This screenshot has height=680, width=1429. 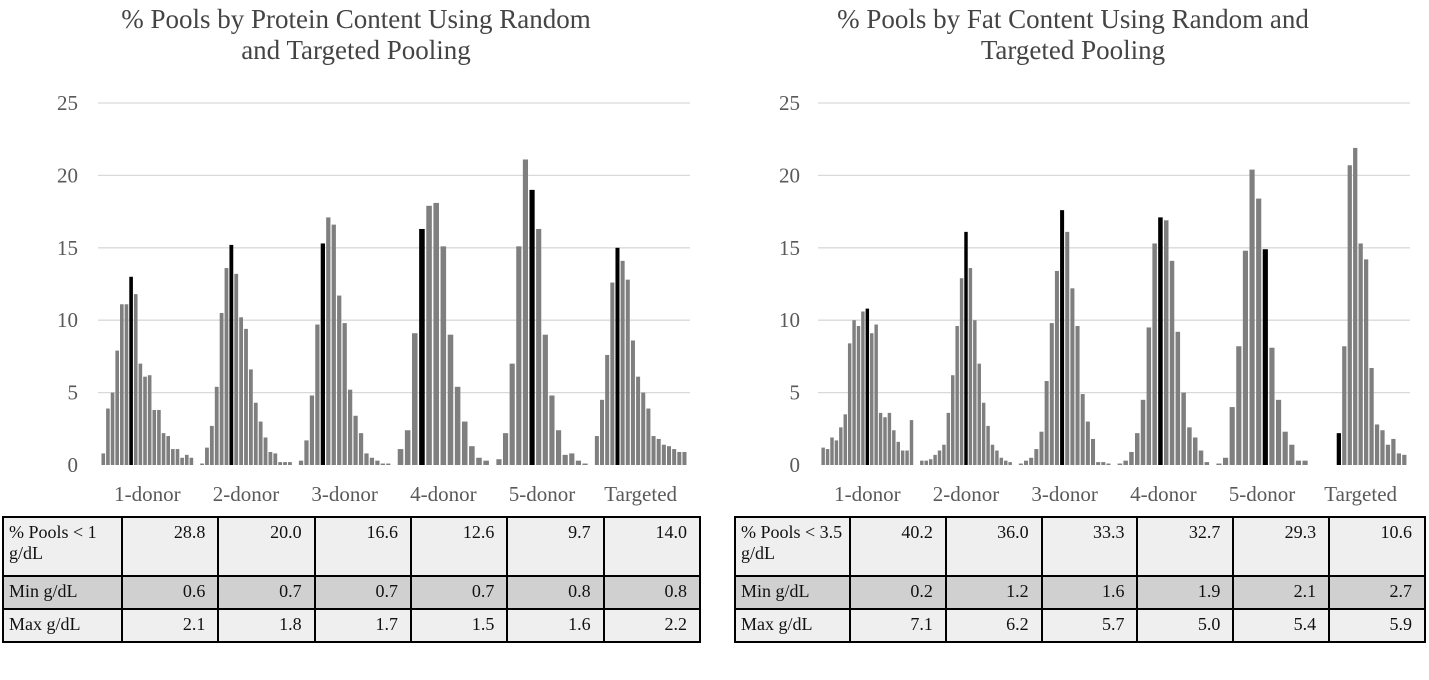 I want to click on table-row: Min g/dL 0.6 0.7 0.7 0.7 0.8 0.8, so click(x=352, y=592).